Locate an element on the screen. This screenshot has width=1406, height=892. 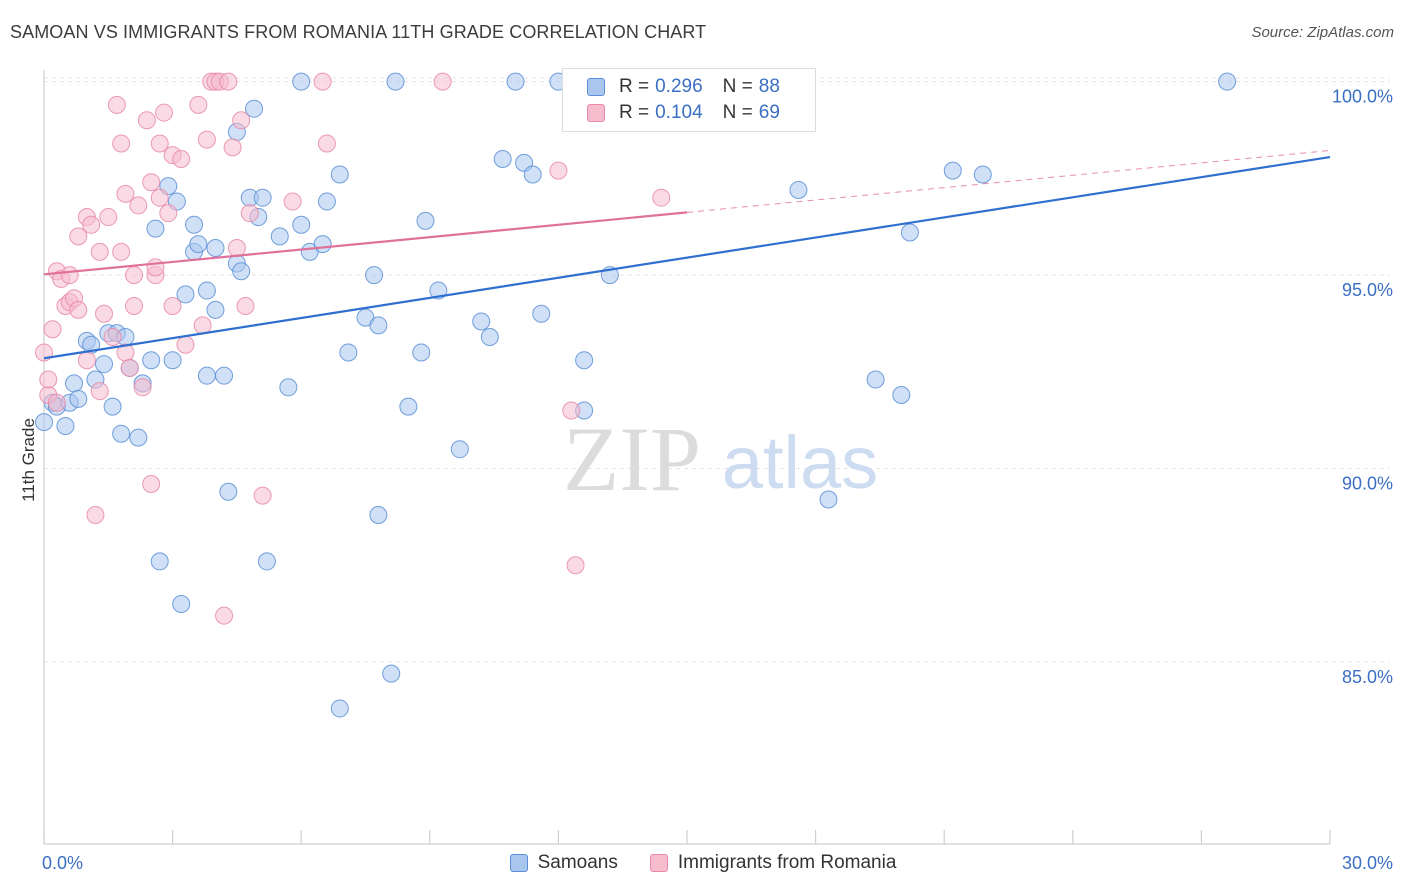
samoans-legend-swatch is located at coordinates (518, 863).